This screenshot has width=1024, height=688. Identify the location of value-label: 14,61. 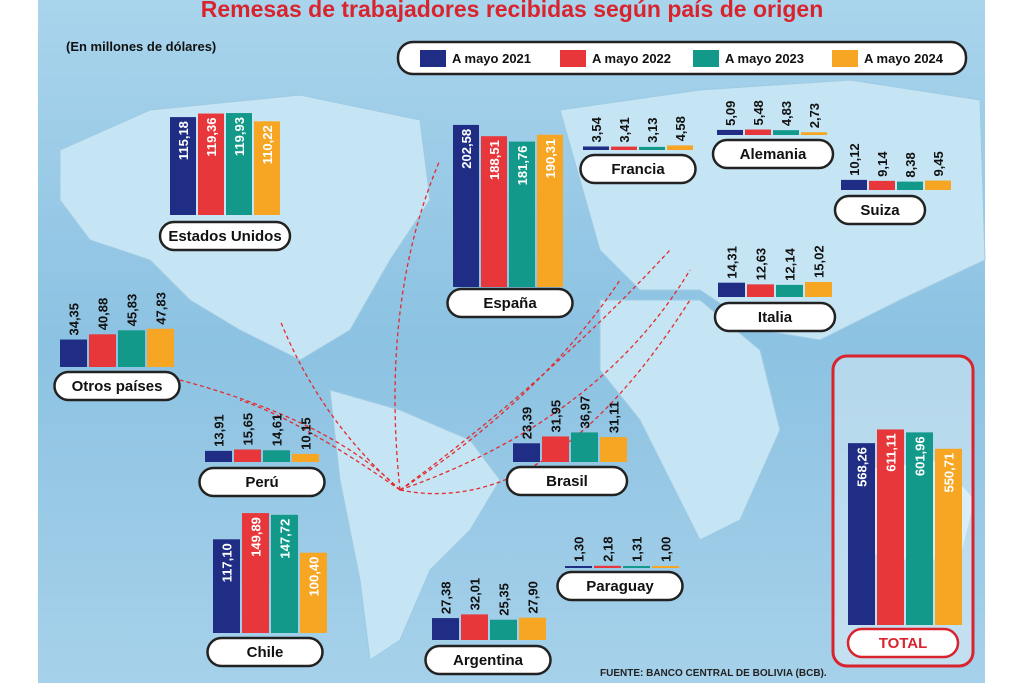
(277, 430).